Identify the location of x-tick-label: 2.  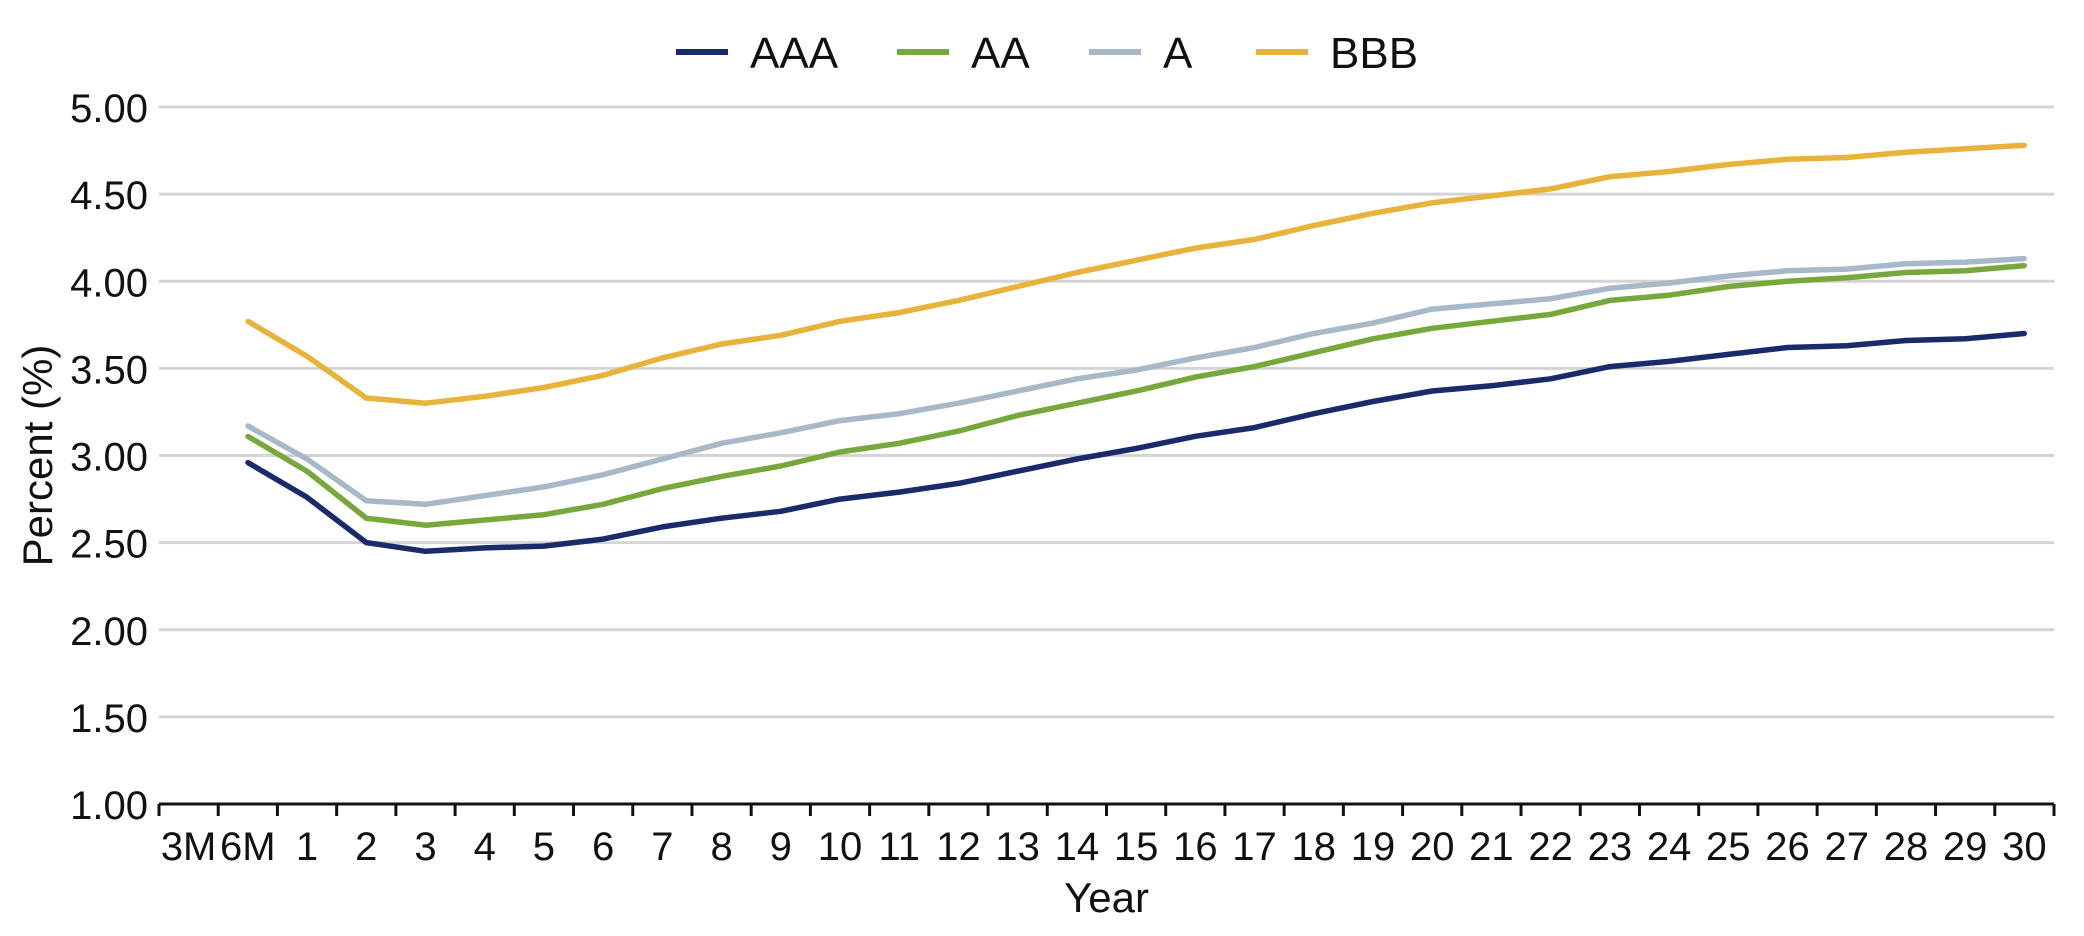
(366, 847).